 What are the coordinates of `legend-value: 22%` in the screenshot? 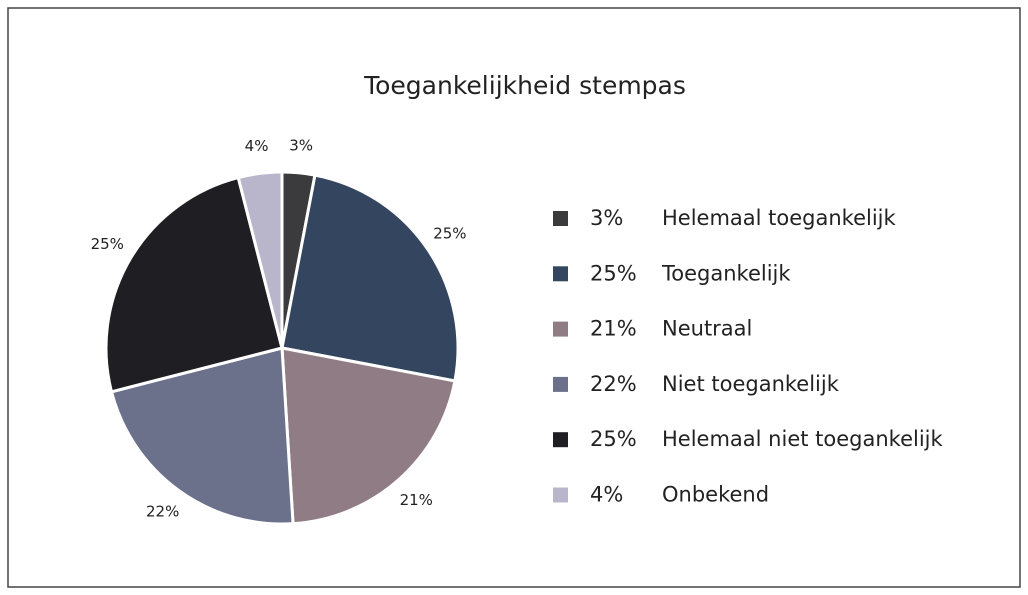 It's located at (613, 384).